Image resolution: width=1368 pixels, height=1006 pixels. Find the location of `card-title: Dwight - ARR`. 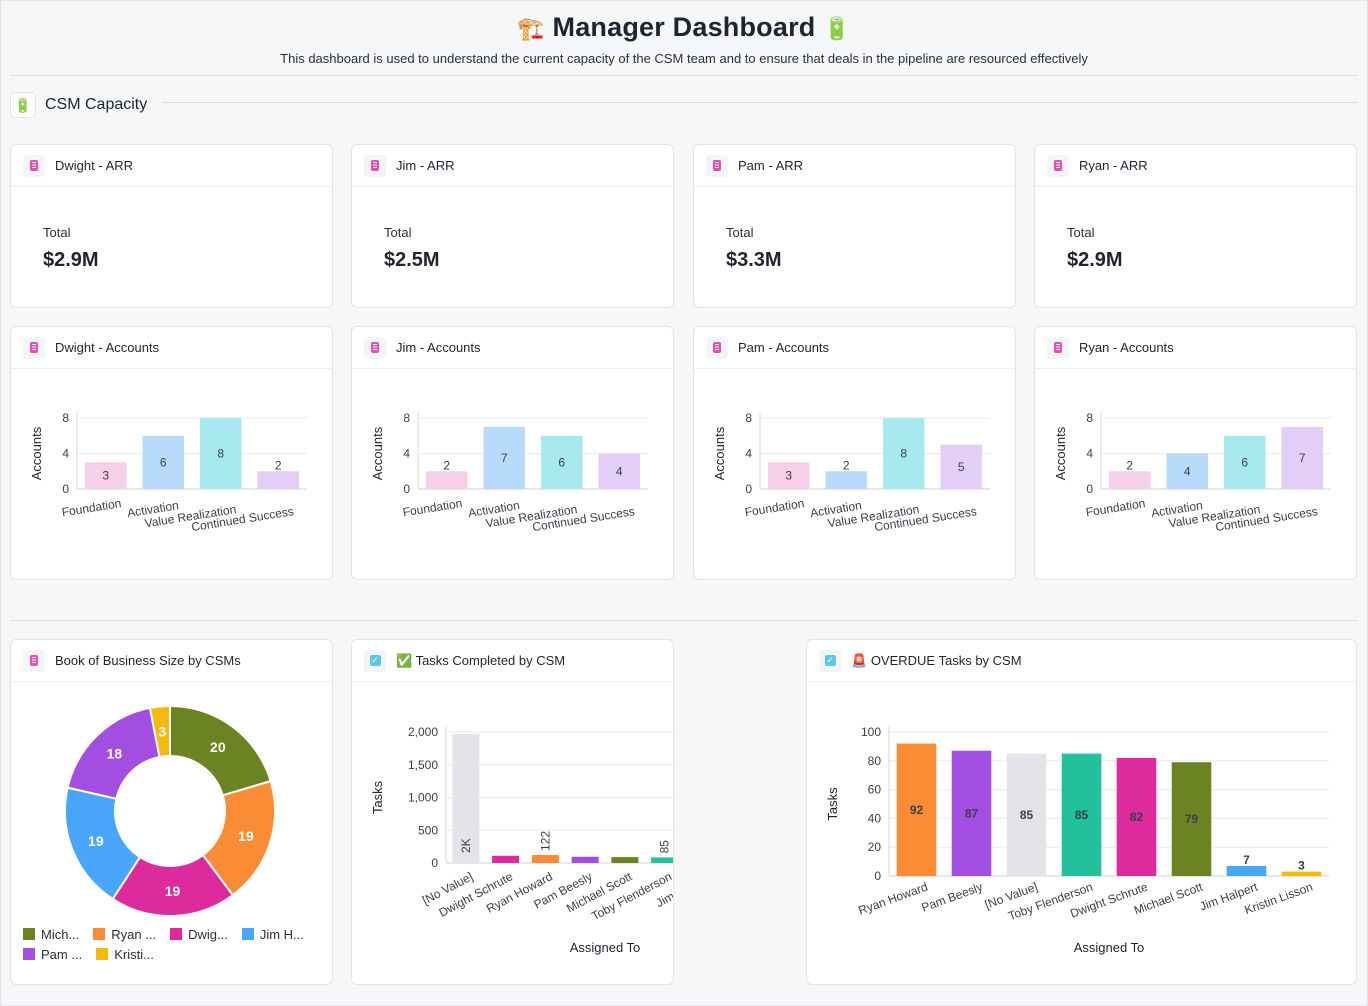

card-title: Dwight - ARR is located at coordinates (94, 165).